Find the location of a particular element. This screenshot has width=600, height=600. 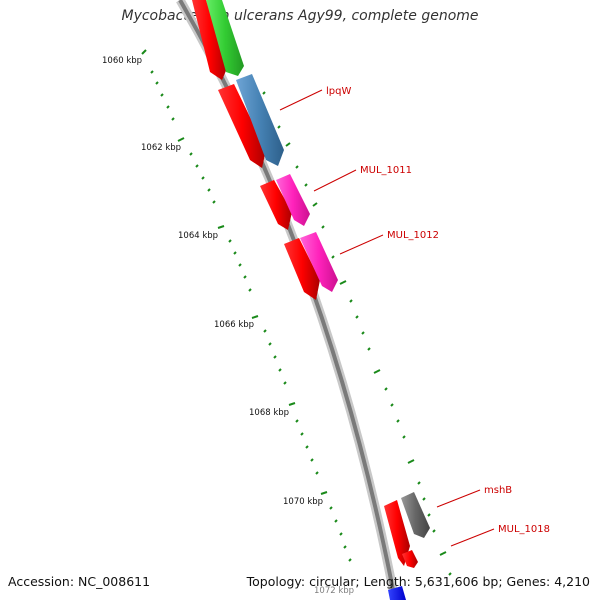

gene-label-lpqW: lpqW is located at coordinates (315, 98).